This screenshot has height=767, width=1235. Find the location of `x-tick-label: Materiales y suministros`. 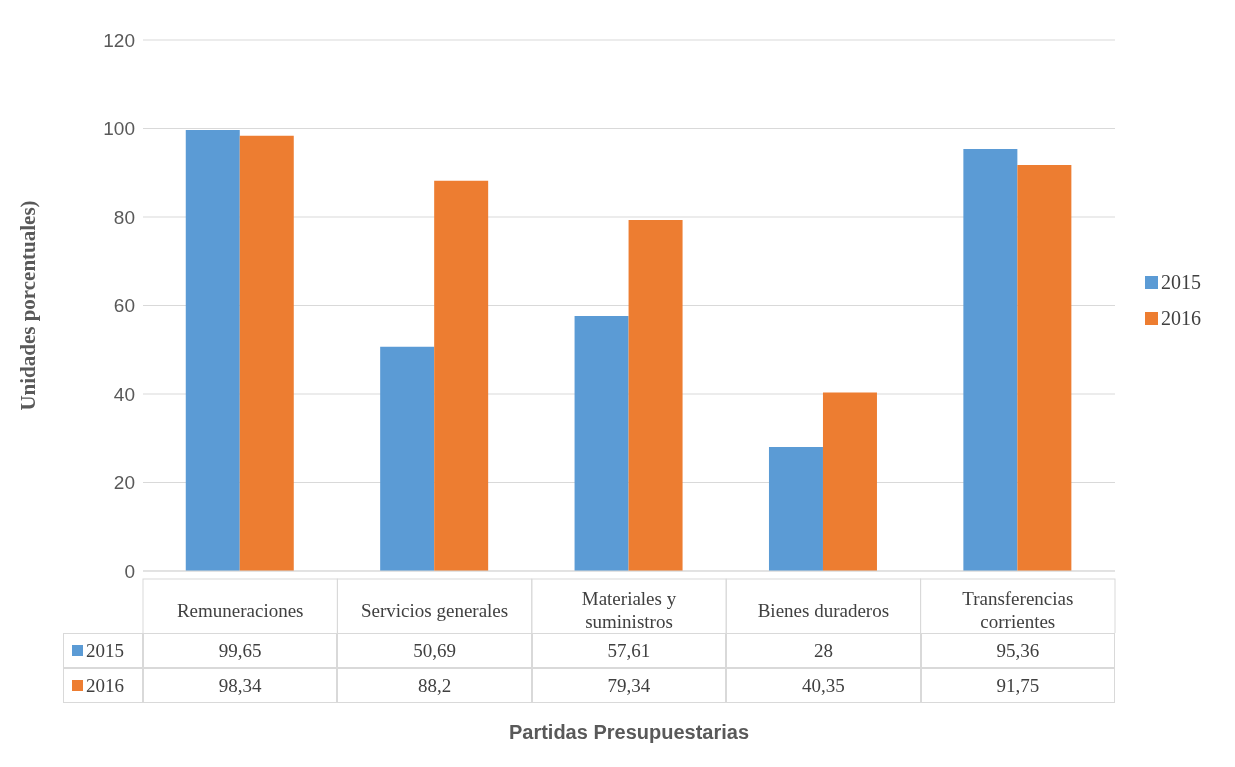

x-tick-label: Materiales y suministros is located at coordinates (629, 610).